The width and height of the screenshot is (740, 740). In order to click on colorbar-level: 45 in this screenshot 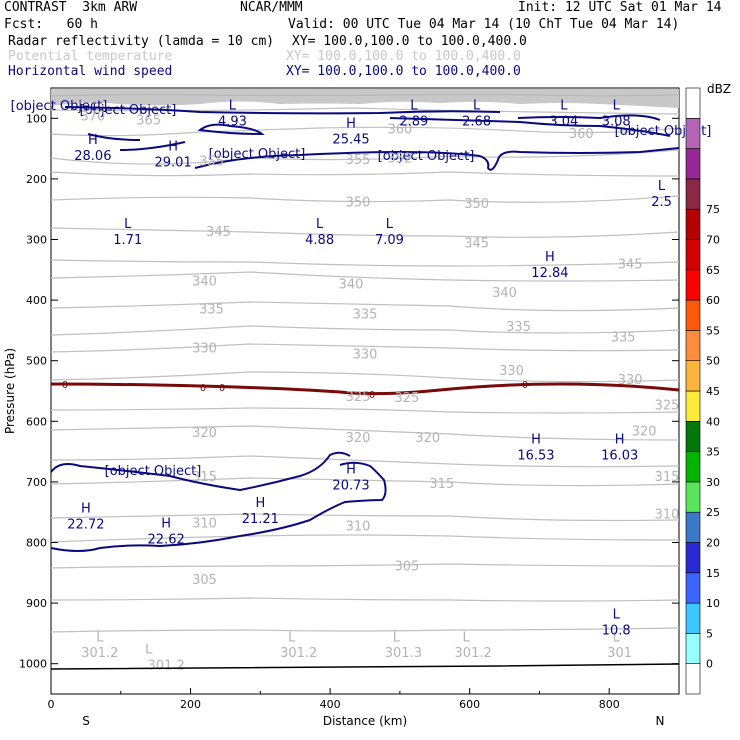, I will do `click(713, 391)`.